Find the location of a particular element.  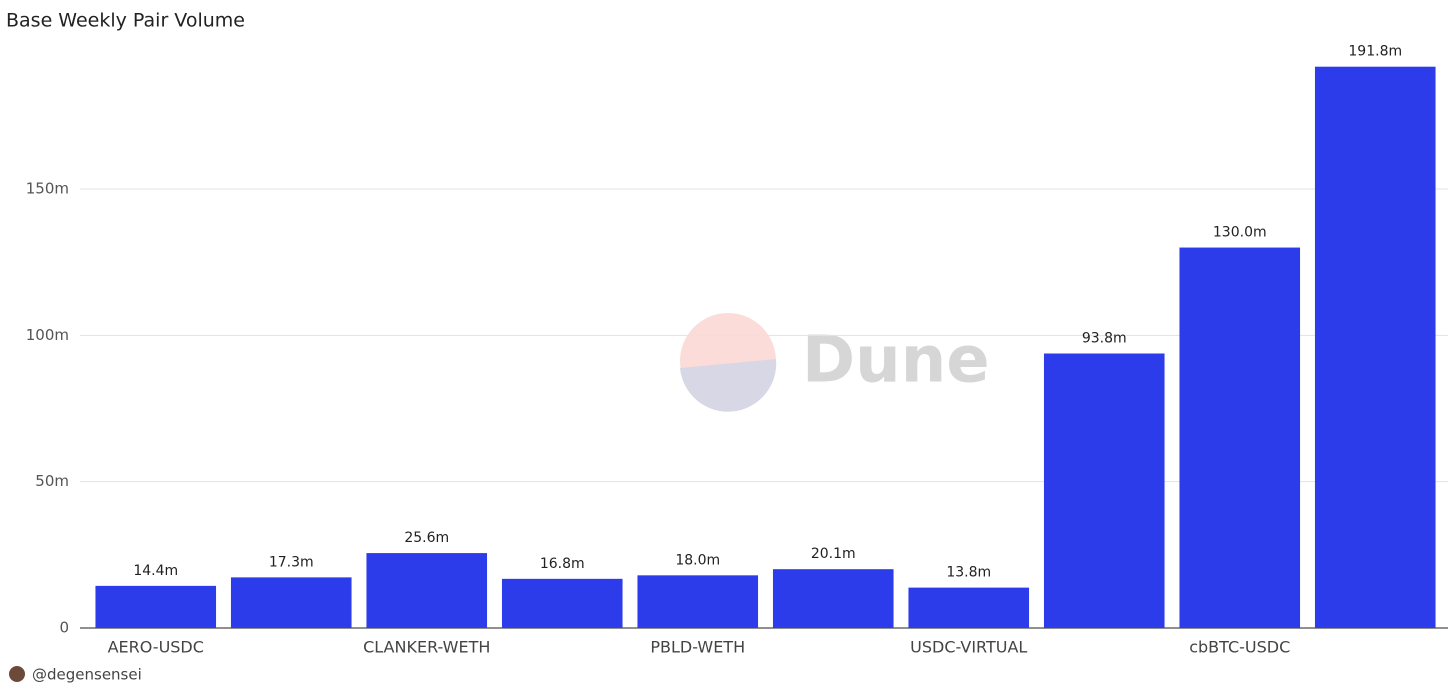

watermark-logo is located at coordinates (728, 362).